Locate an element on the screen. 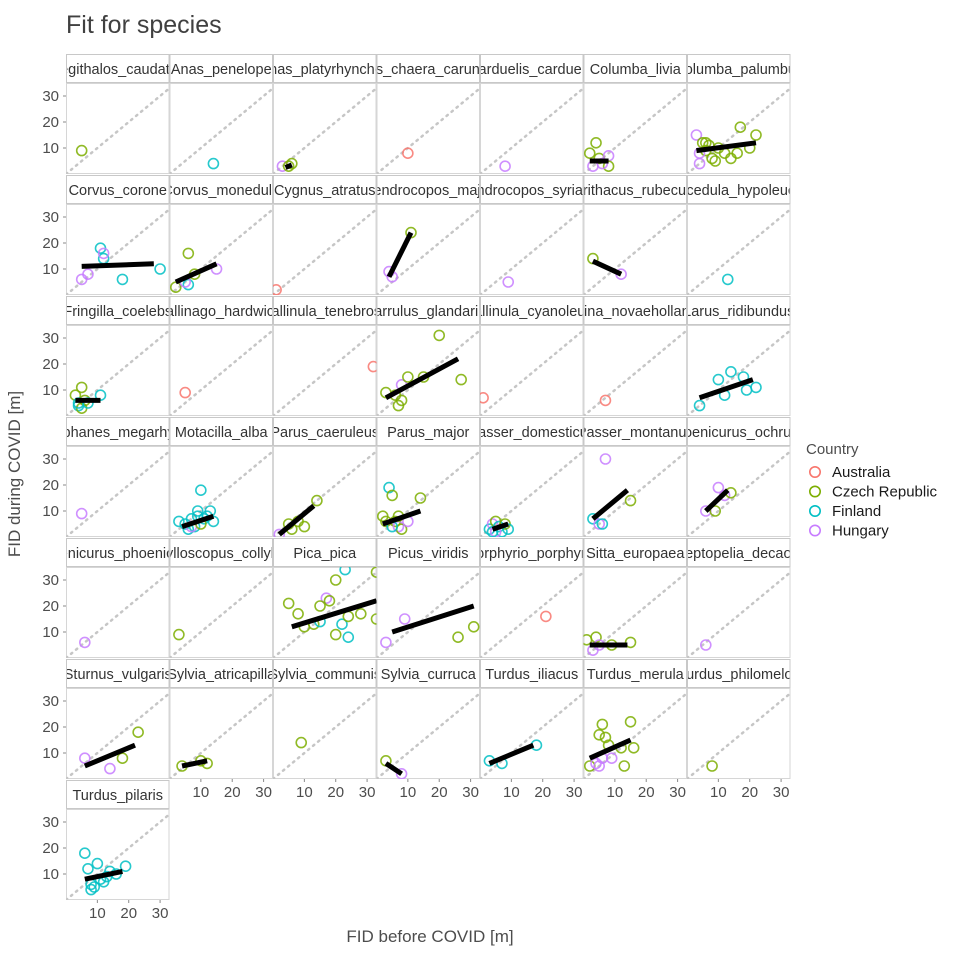 This screenshot has width=960, height=960. legend-key is located at coordinates (814, 510).